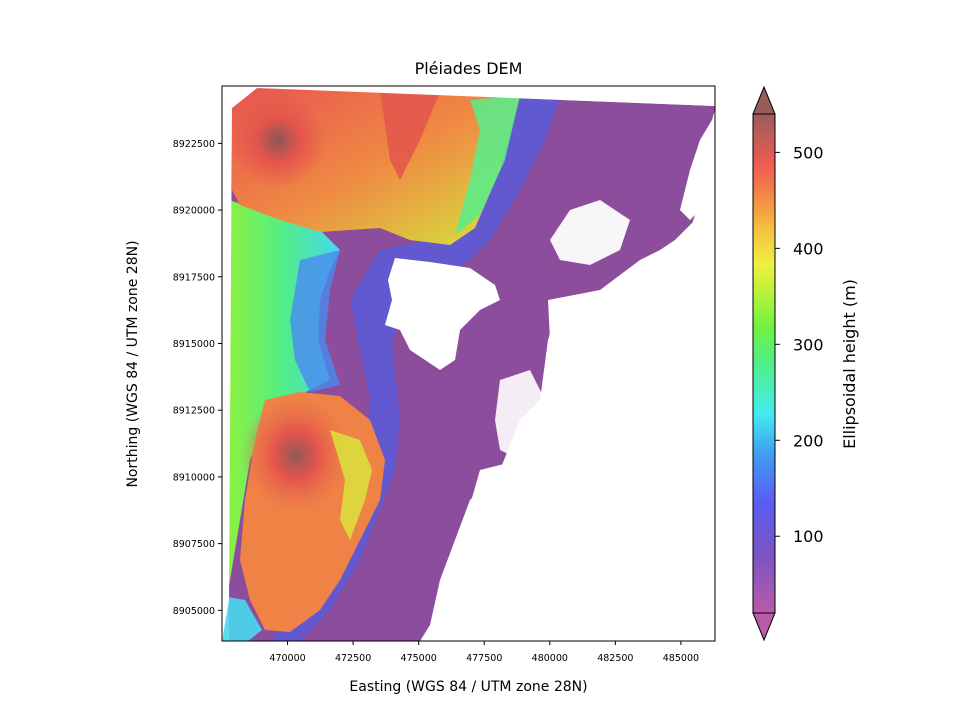  Describe the element at coordinates (278, 140) in the screenshot. I see `northern-peak` at that location.